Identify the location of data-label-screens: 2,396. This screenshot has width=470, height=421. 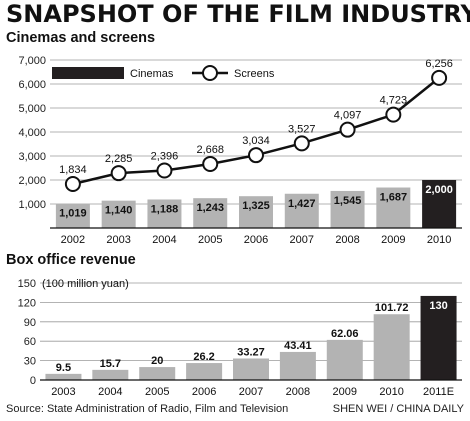
(165, 156).